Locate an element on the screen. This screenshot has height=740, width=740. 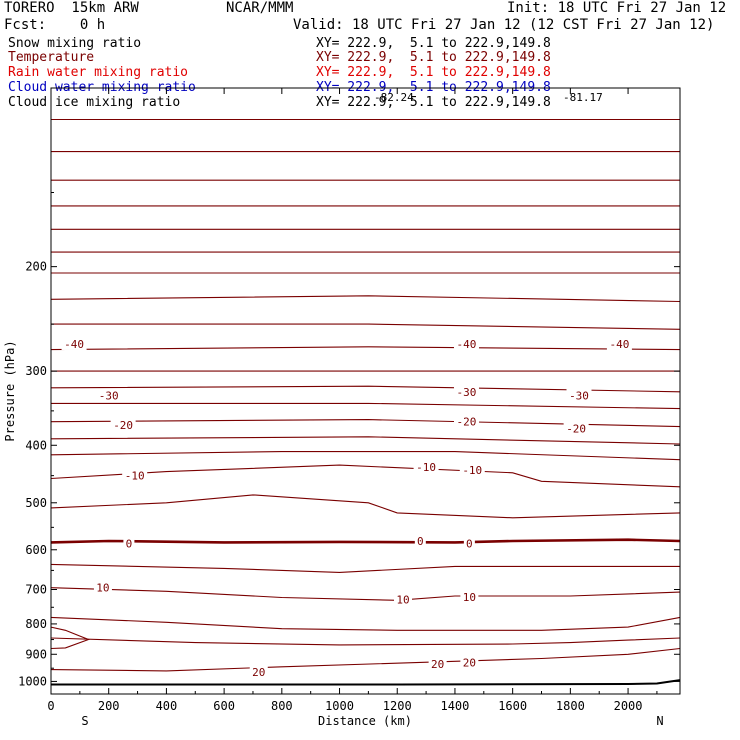
field-name-rain: Rain water mixing ratio is located at coordinates (98, 72).